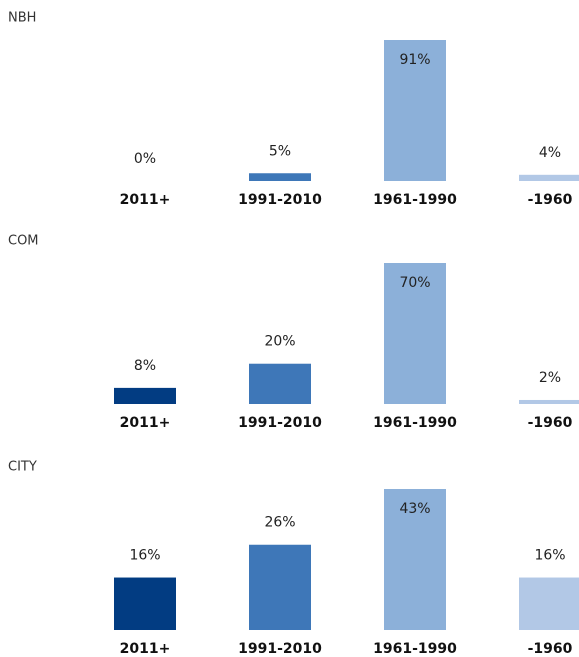 The width and height of the screenshot is (579, 657). What do you see at coordinates (279, 523) in the screenshot?
I see `value-label: 26%` at bounding box center [279, 523].